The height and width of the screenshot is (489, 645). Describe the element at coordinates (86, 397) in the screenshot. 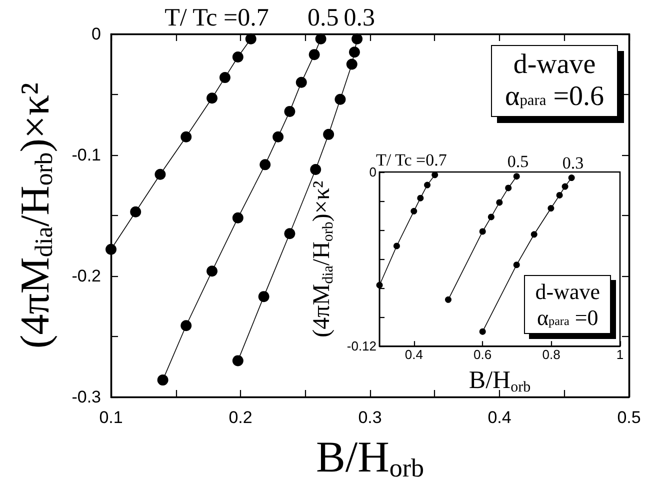

I see `y-tick-label: -0.3` at that location.